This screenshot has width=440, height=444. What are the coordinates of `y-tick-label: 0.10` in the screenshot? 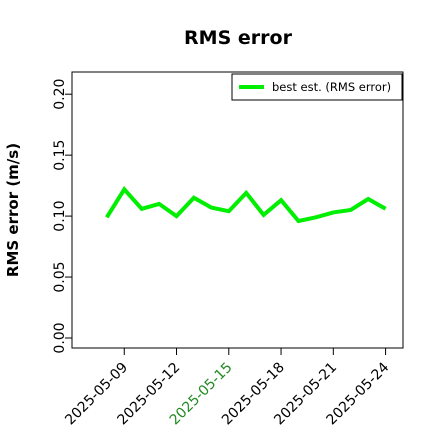 It's located at (60, 216).